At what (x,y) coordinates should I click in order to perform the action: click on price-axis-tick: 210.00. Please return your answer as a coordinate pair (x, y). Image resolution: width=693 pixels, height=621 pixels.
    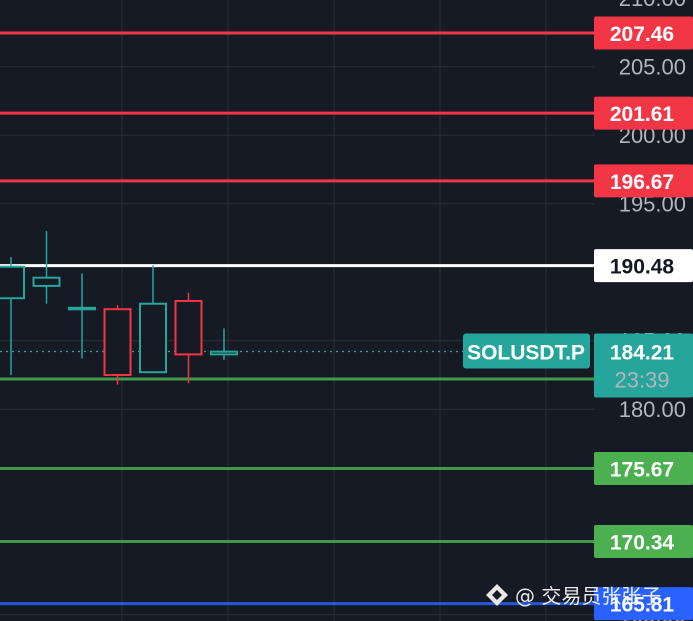
    Looking at the image, I should click on (652, 5).